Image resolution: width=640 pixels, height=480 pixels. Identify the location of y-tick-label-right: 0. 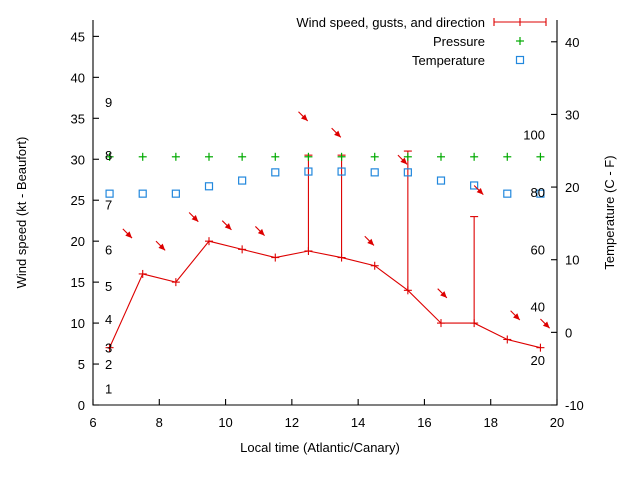
(568, 332).